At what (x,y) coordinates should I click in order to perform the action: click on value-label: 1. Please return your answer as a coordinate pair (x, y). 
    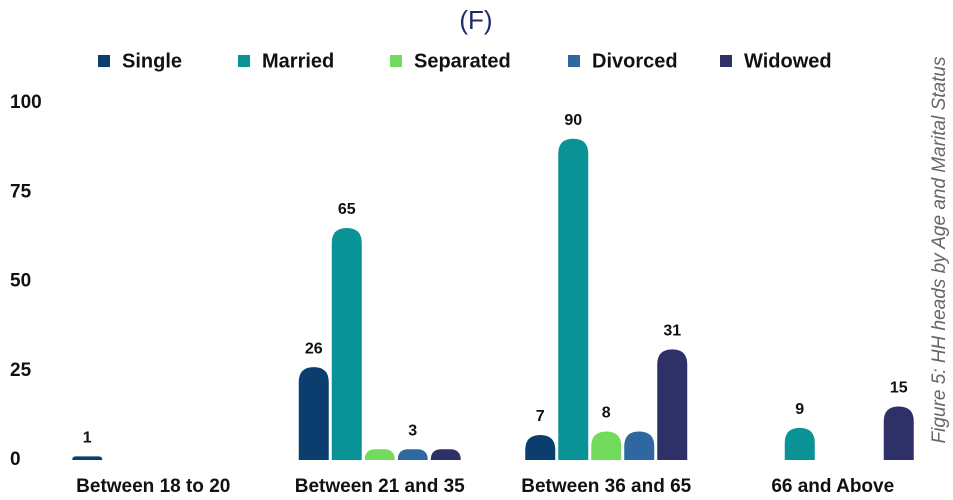
    Looking at the image, I should click on (87, 438).